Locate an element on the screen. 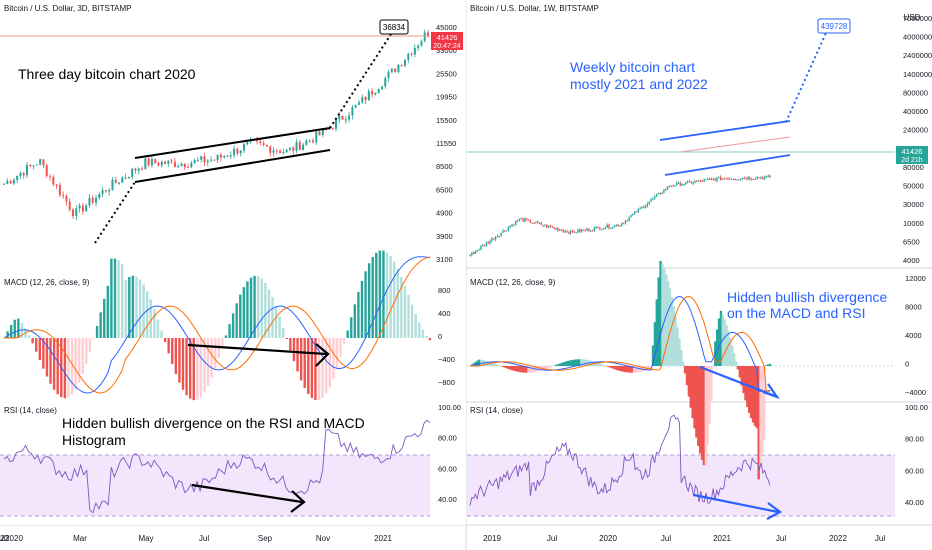  price-tick-label: 3100 is located at coordinates (444, 259).